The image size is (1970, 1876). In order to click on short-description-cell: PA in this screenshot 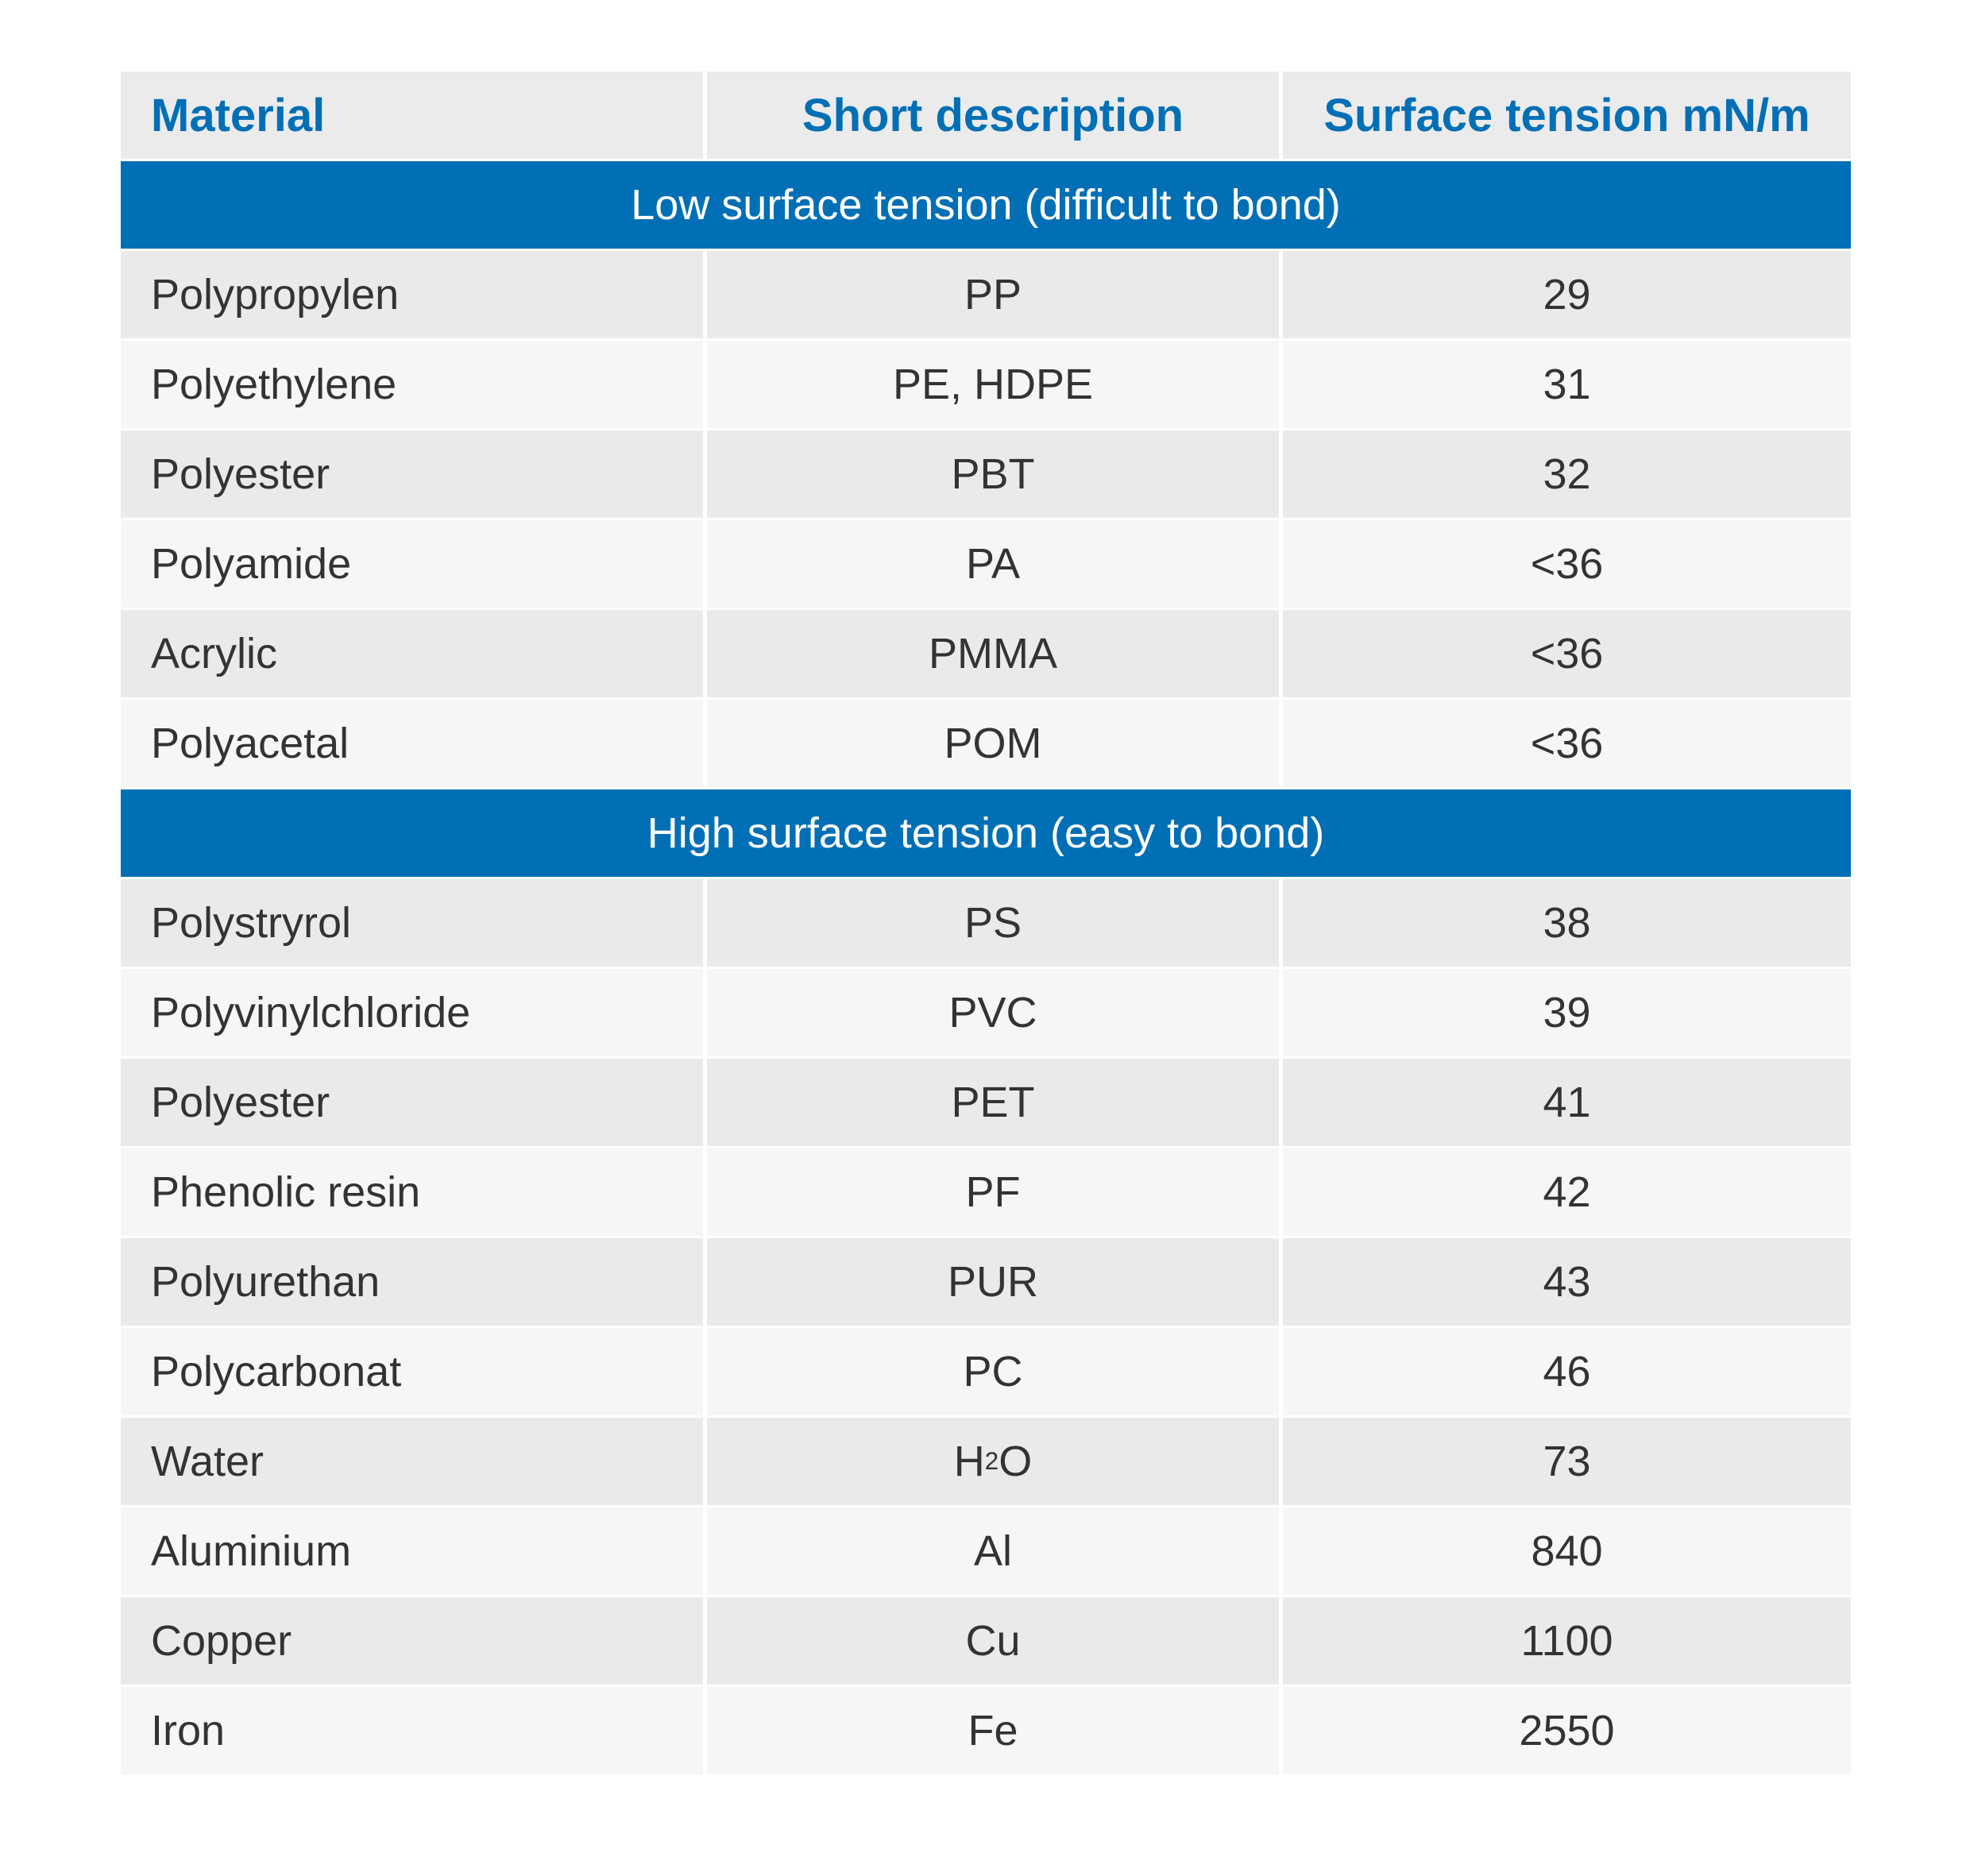, I will do `click(993, 564)`.